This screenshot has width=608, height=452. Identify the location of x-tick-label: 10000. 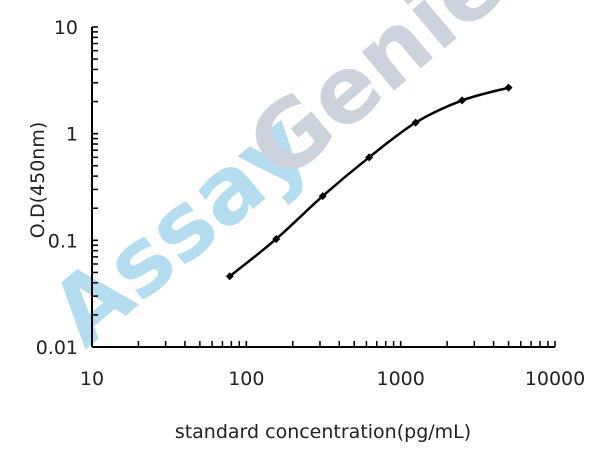
(555, 379).